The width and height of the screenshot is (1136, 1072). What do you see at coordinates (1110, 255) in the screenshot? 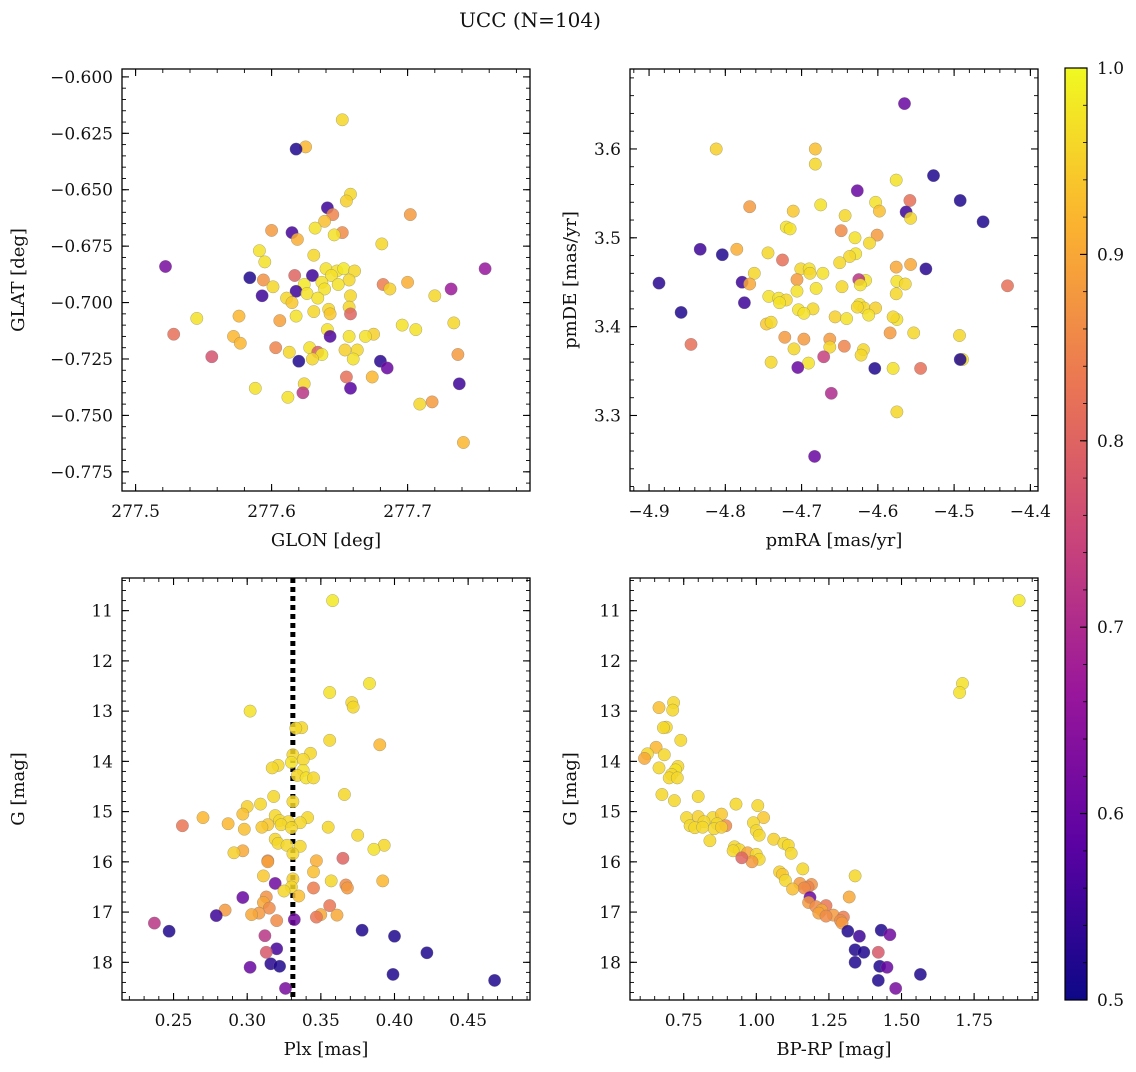
I see `colorbar-tick-label: 0.9` at bounding box center [1110, 255].